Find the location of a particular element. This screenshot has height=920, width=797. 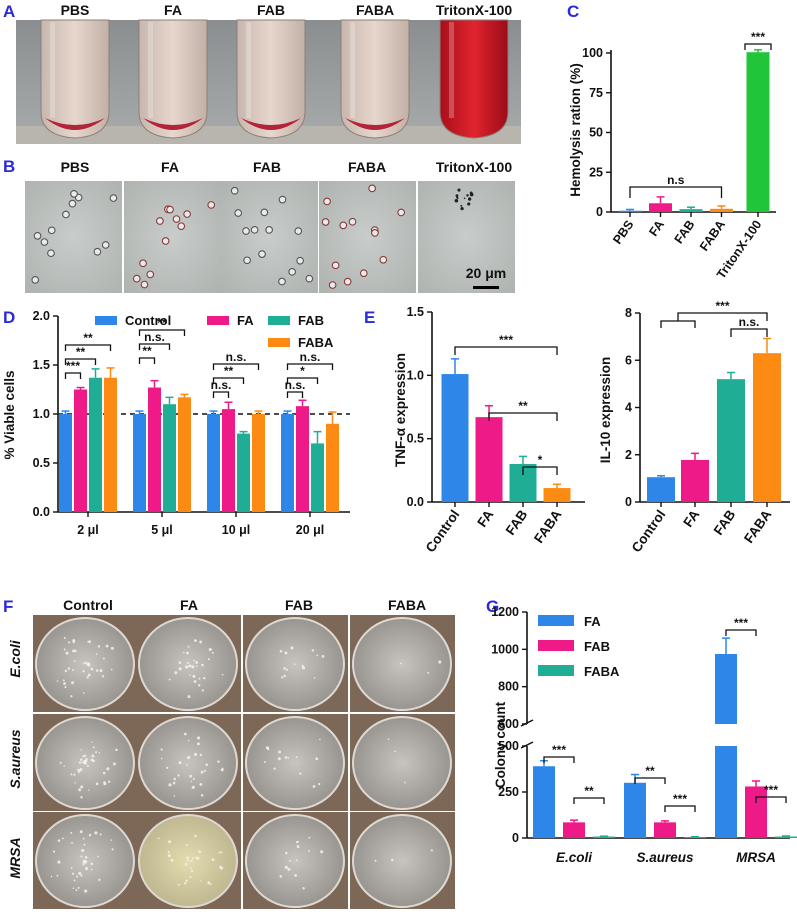

y-tick-label: 500 is located at coordinates (508, 746).